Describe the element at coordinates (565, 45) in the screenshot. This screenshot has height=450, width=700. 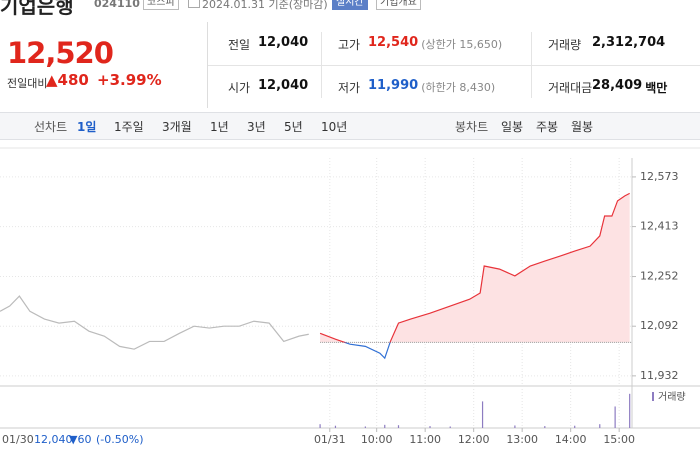
I see `info-label: 거래량` at that location.